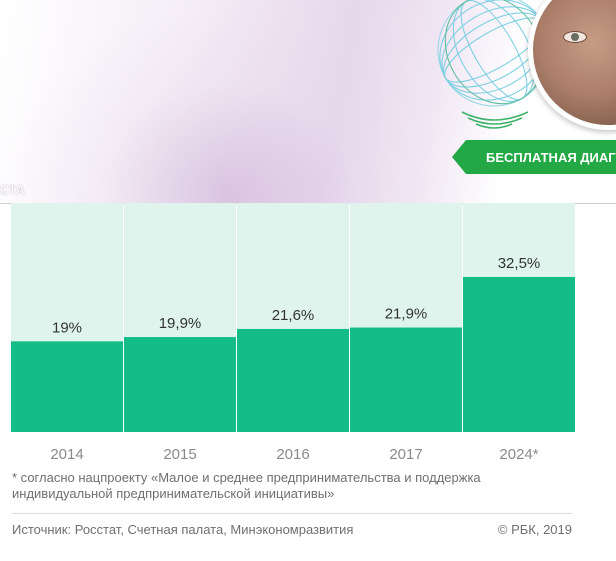  I want to click on data-label-2: 21,6%, so click(293, 315).